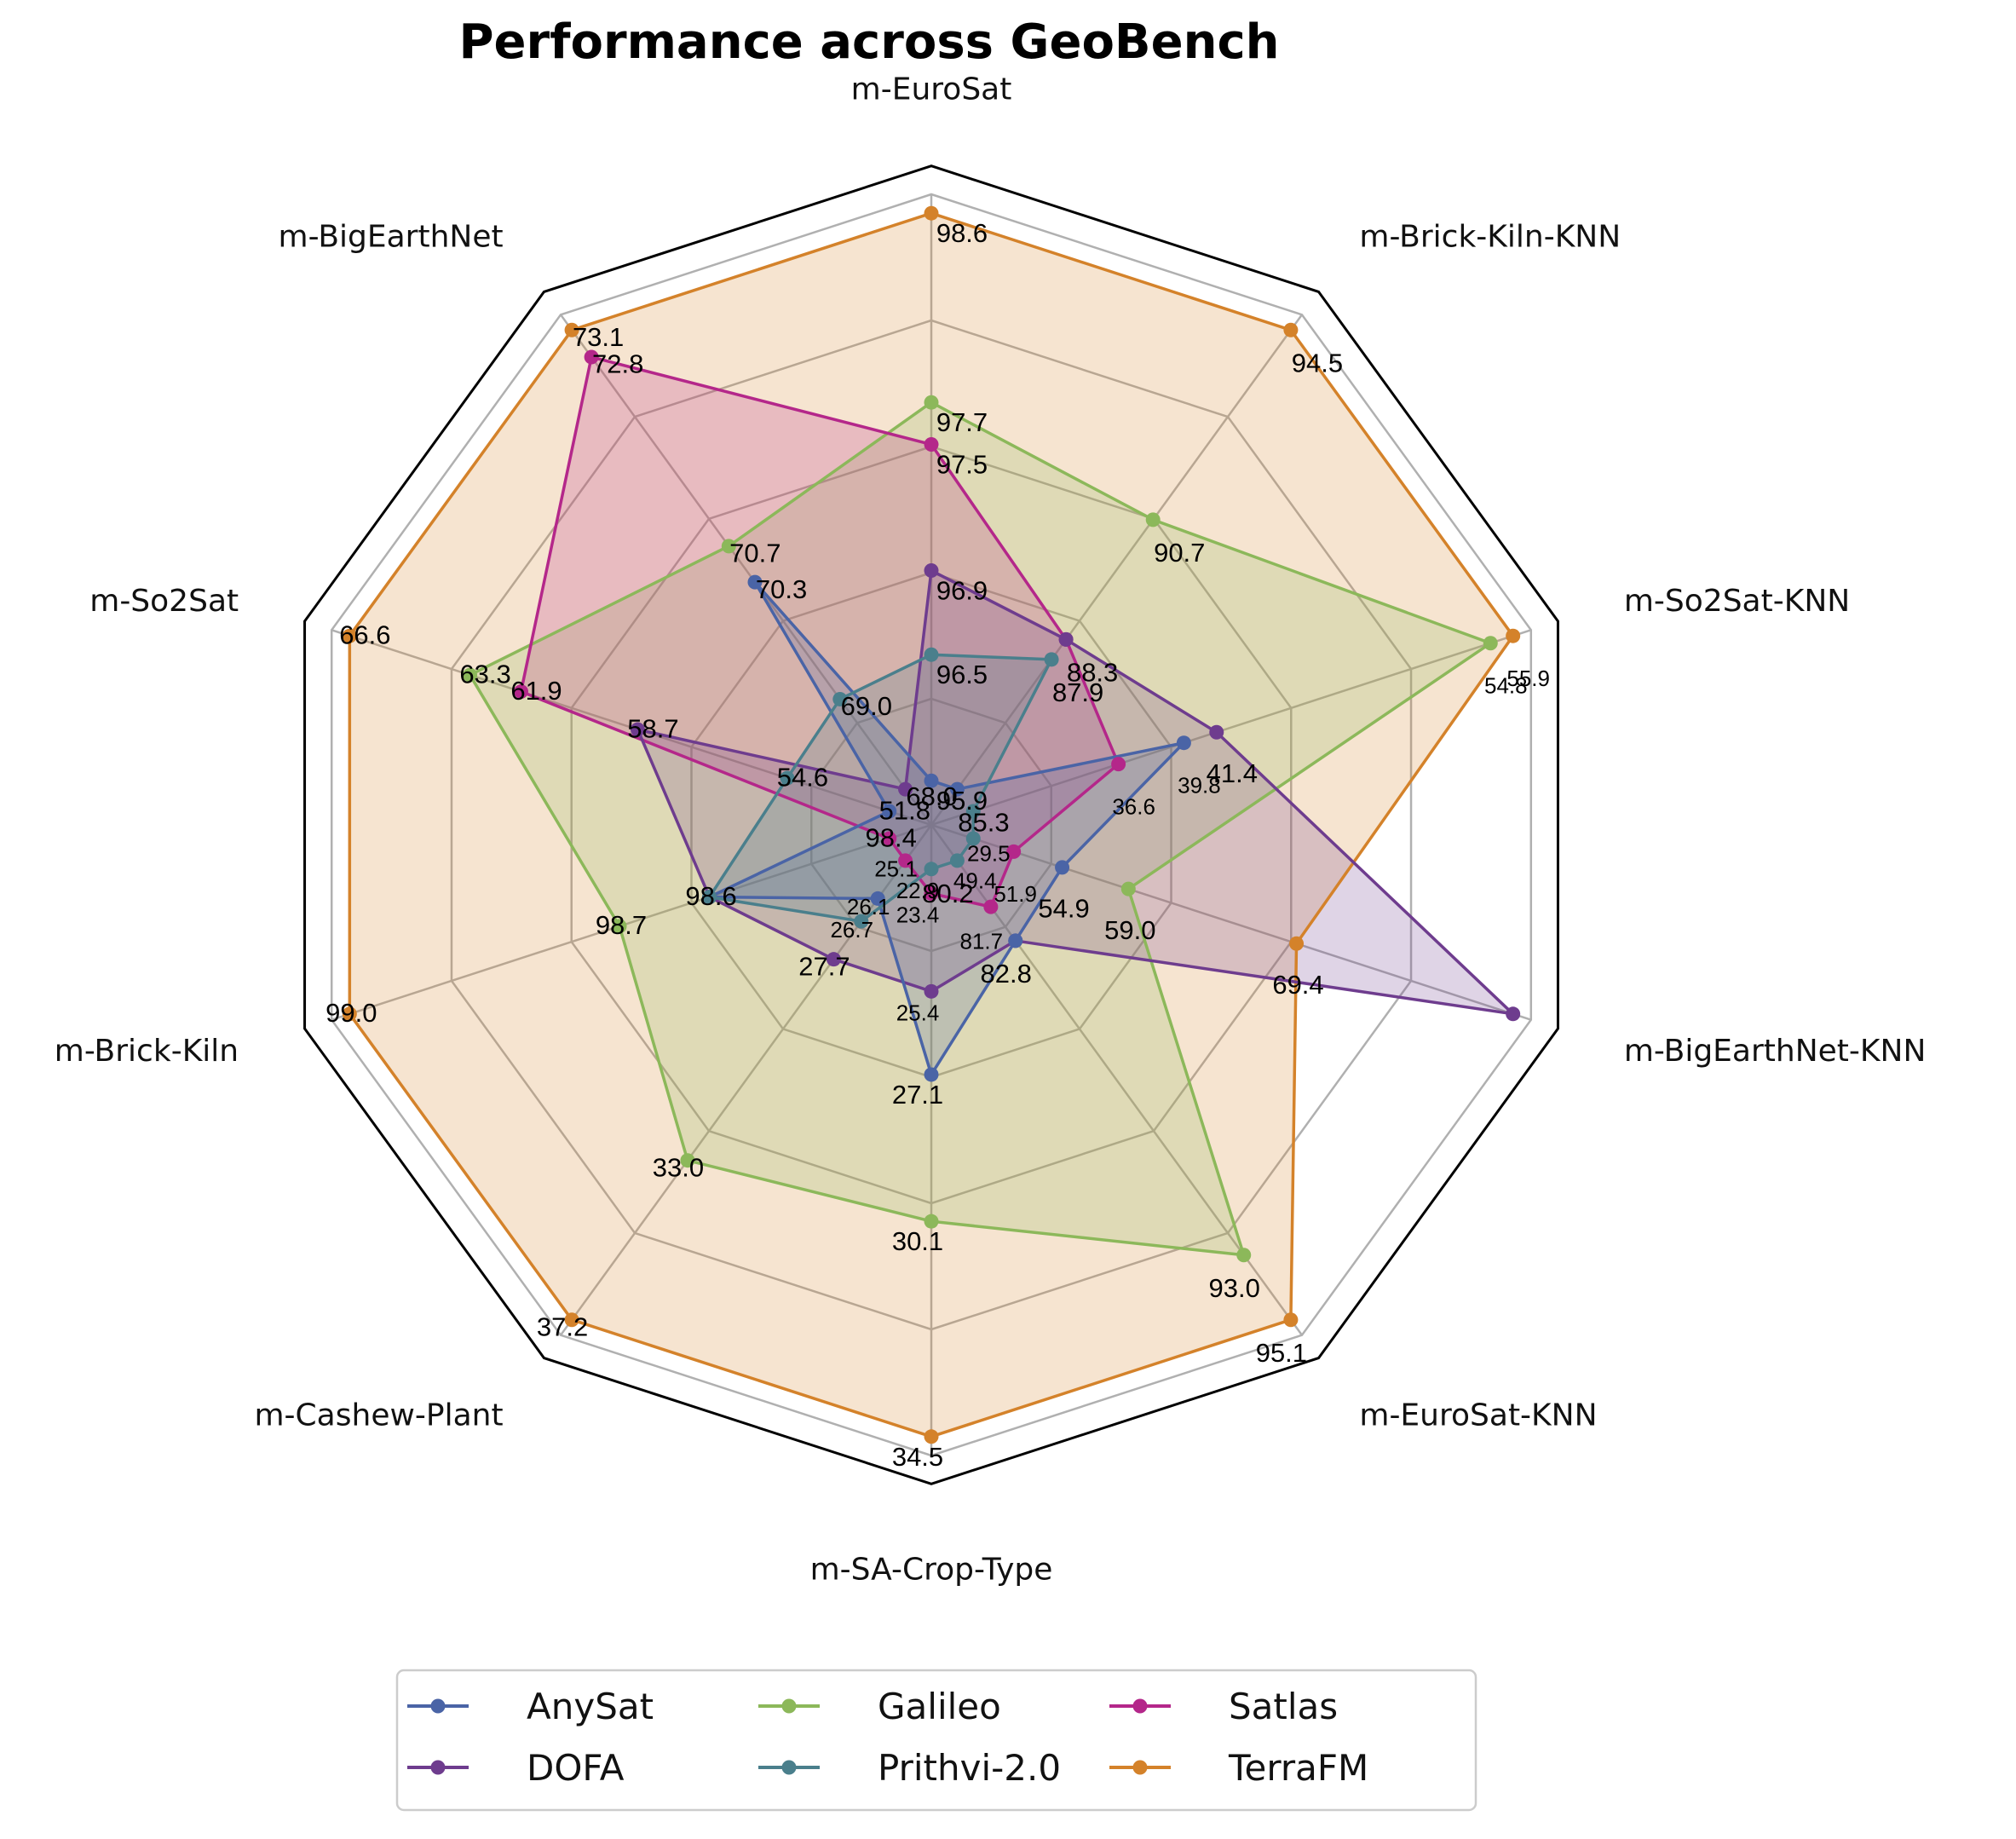  I want to click on data-label-satlas-7: 98.4, so click(892, 837).